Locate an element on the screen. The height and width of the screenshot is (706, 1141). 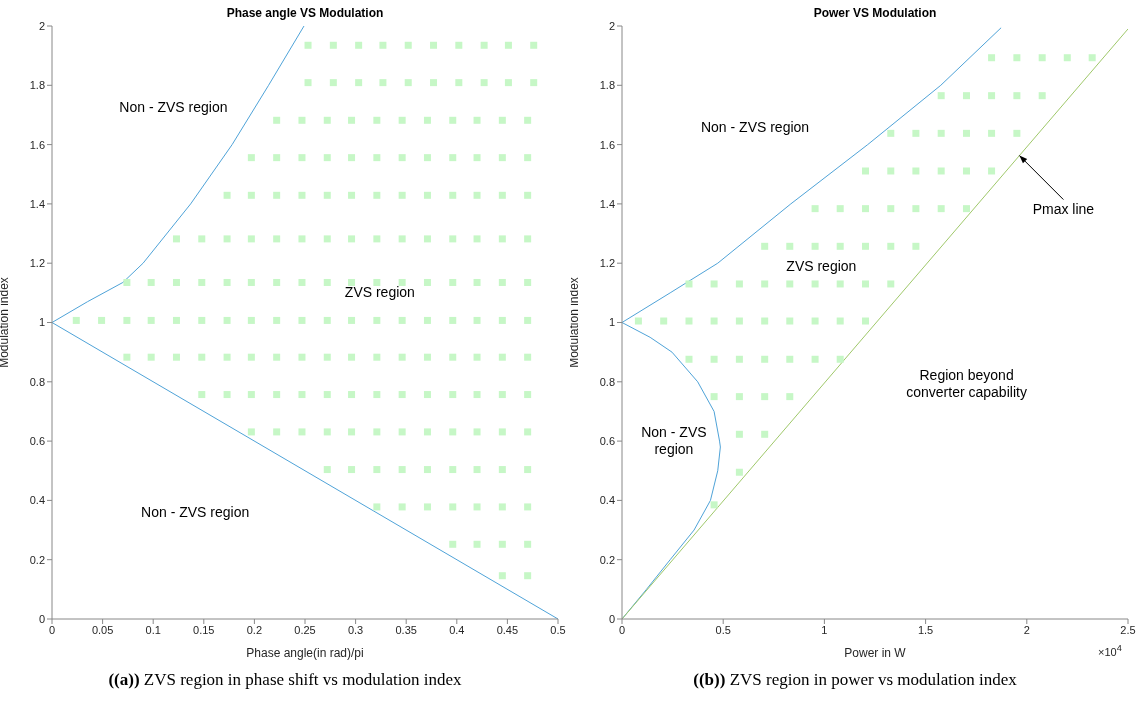
chart-title: Power VS Modulation is located at coordinates (875, 13).